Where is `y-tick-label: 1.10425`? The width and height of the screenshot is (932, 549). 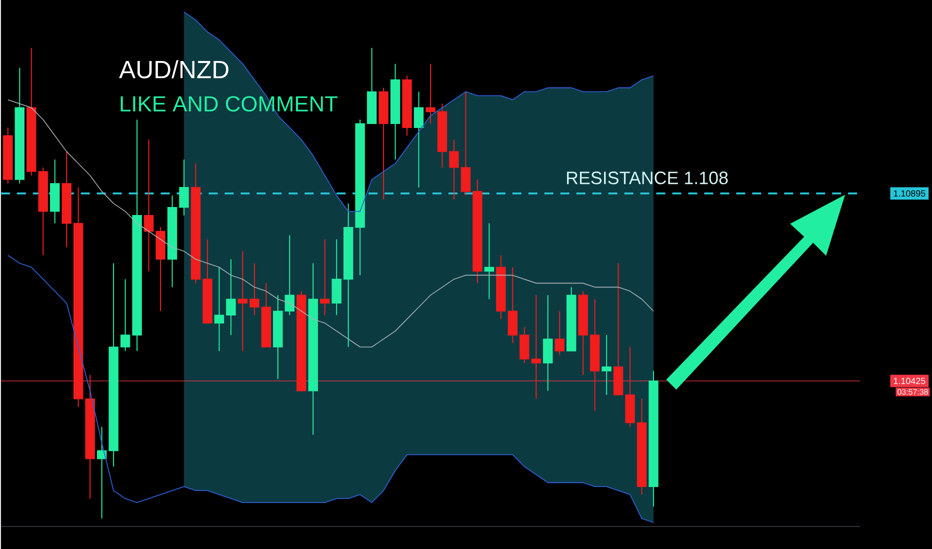 y-tick-label: 1.10425 is located at coordinates (910, 381).